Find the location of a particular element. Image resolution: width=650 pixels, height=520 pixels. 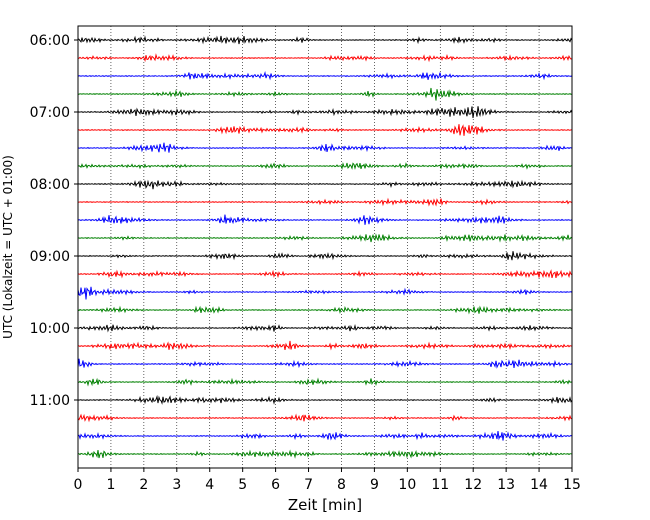

x-tick-label: 5 is located at coordinates (242, 485).